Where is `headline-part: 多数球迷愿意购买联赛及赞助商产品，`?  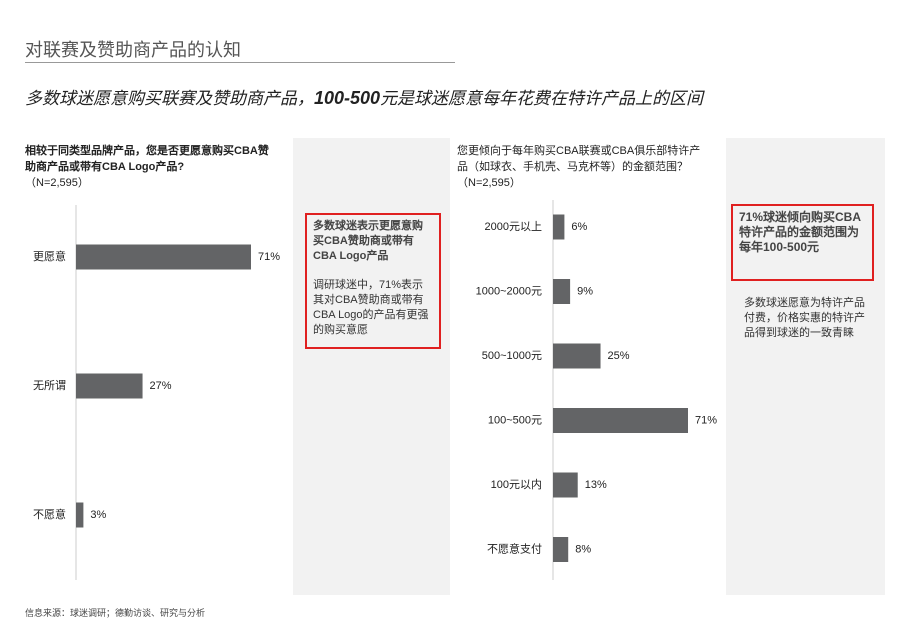 headline-part: 多数球迷愿意购买联赛及赞助商产品， is located at coordinates (169, 98).